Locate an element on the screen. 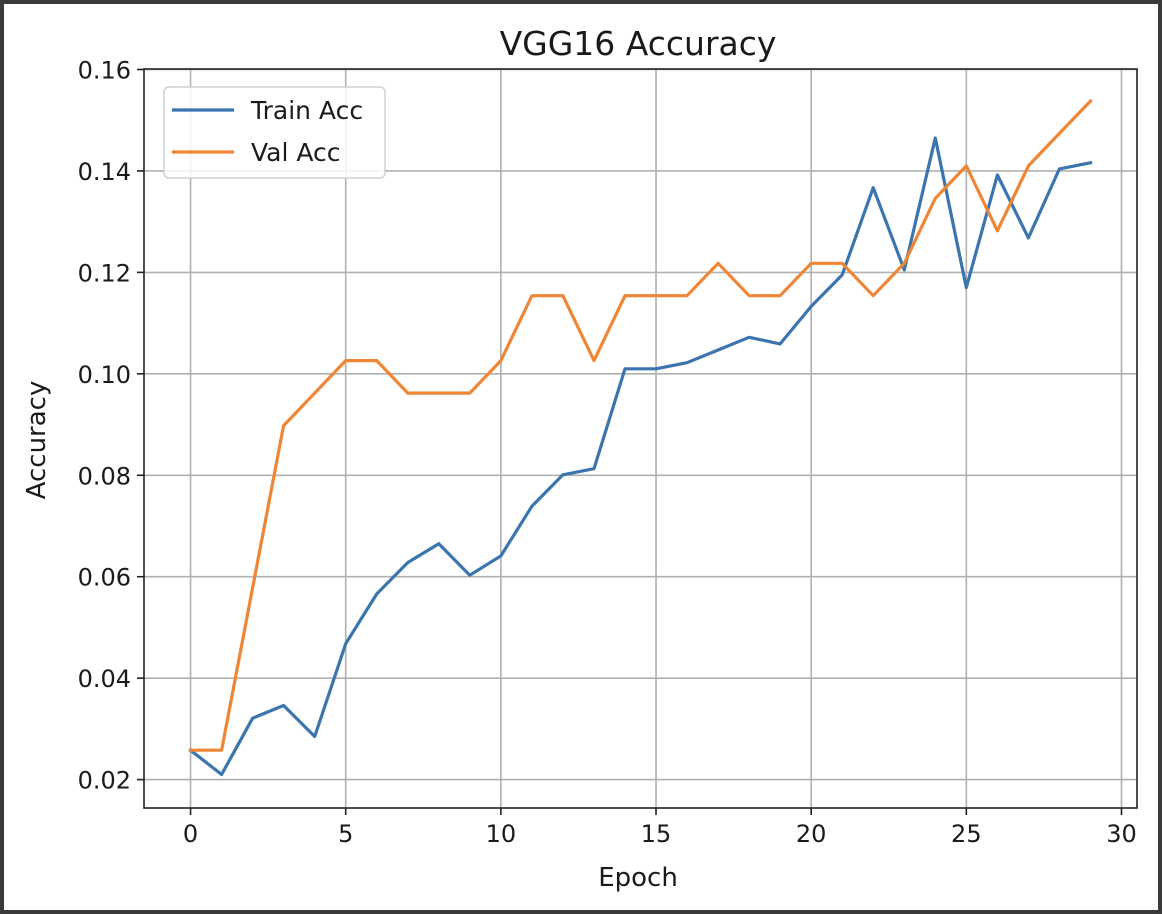  y-tick-label: 0.10 is located at coordinates (104, 375).